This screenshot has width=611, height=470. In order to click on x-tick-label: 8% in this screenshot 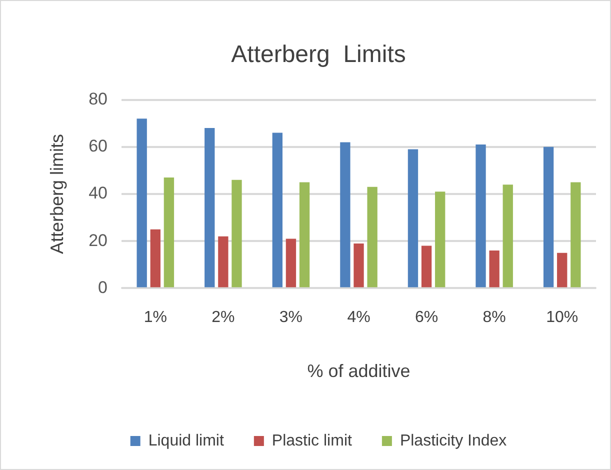, I will do `click(494, 317)`.